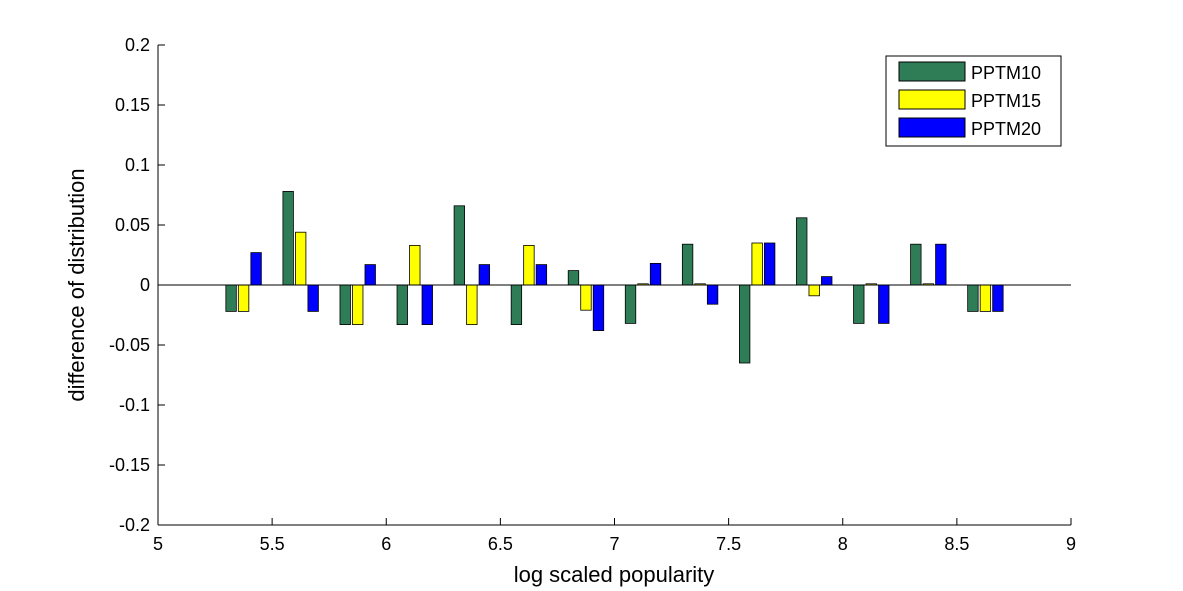 This screenshot has width=1183, height=591. I want to click on x-axis-title: log scaled popularity, so click(614, 574).